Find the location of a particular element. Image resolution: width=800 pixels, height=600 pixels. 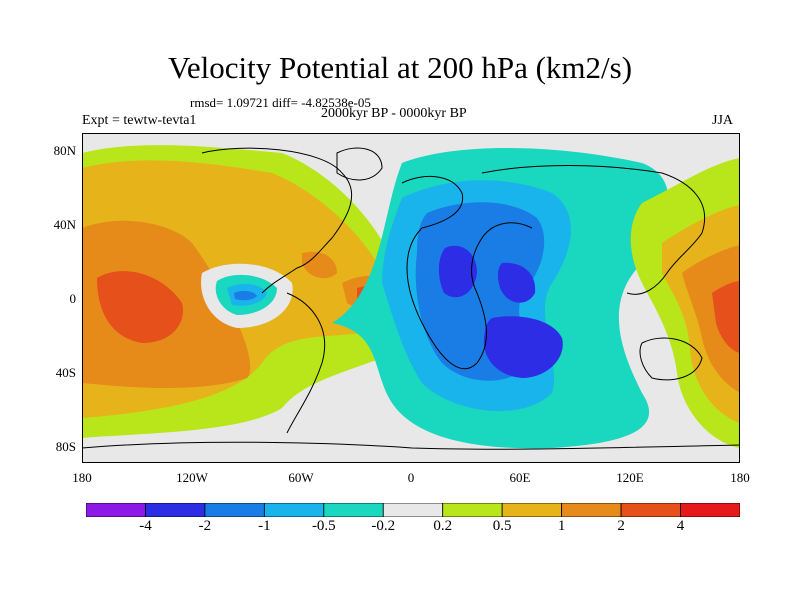

coast-antarctica is located at coordinates (411, 445).